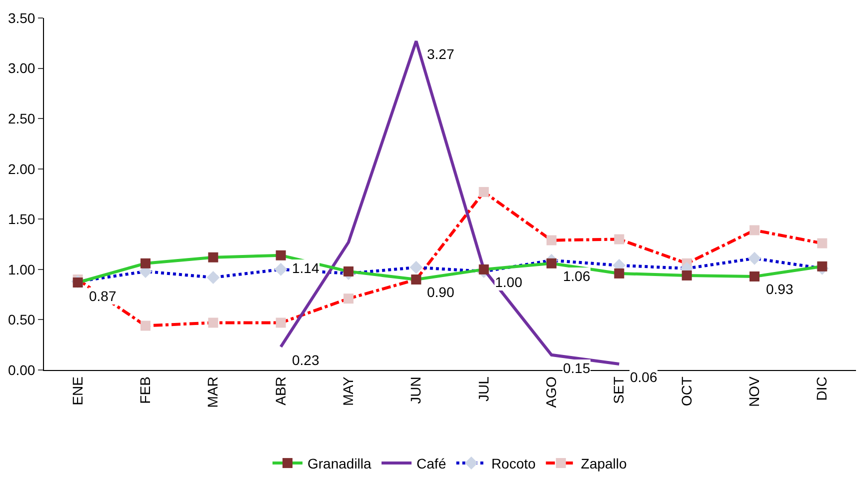 The image size is (861, 485). Describe the element at coordinates (22, 68) in the screenshot. I see `text: 3.00` at that location.